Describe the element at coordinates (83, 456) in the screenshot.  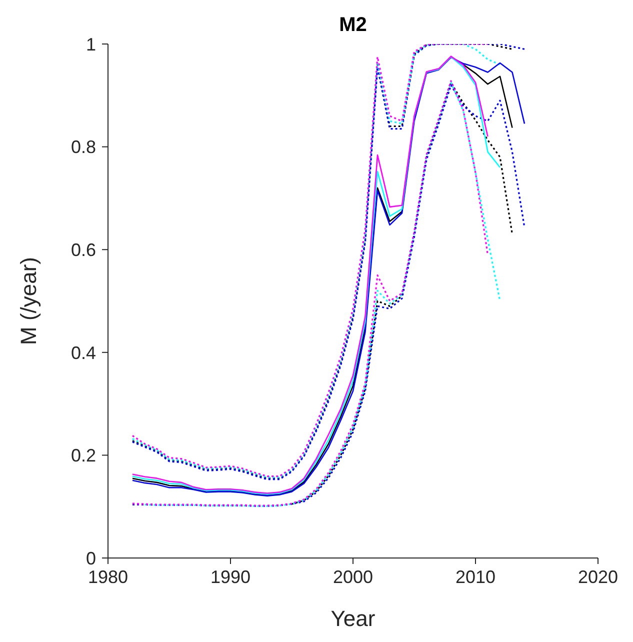
I see `y-tick-label: 0.2` at that location.